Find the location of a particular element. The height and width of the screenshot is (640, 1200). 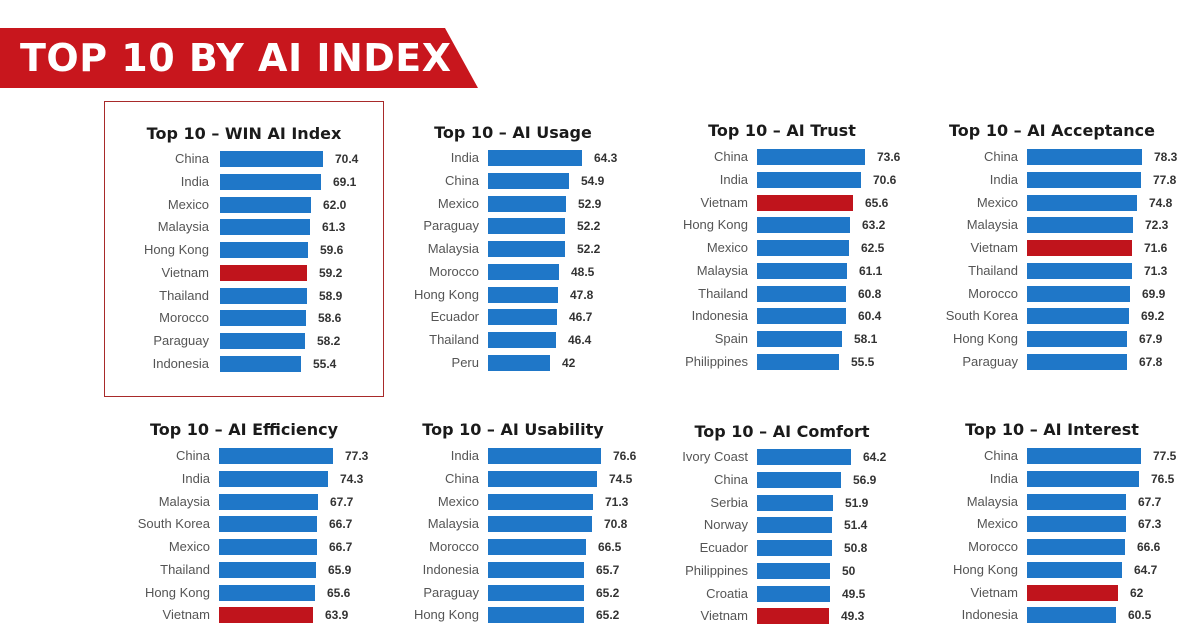

bar-row: Morocco 58.6 is located at coordinates (244, 318).